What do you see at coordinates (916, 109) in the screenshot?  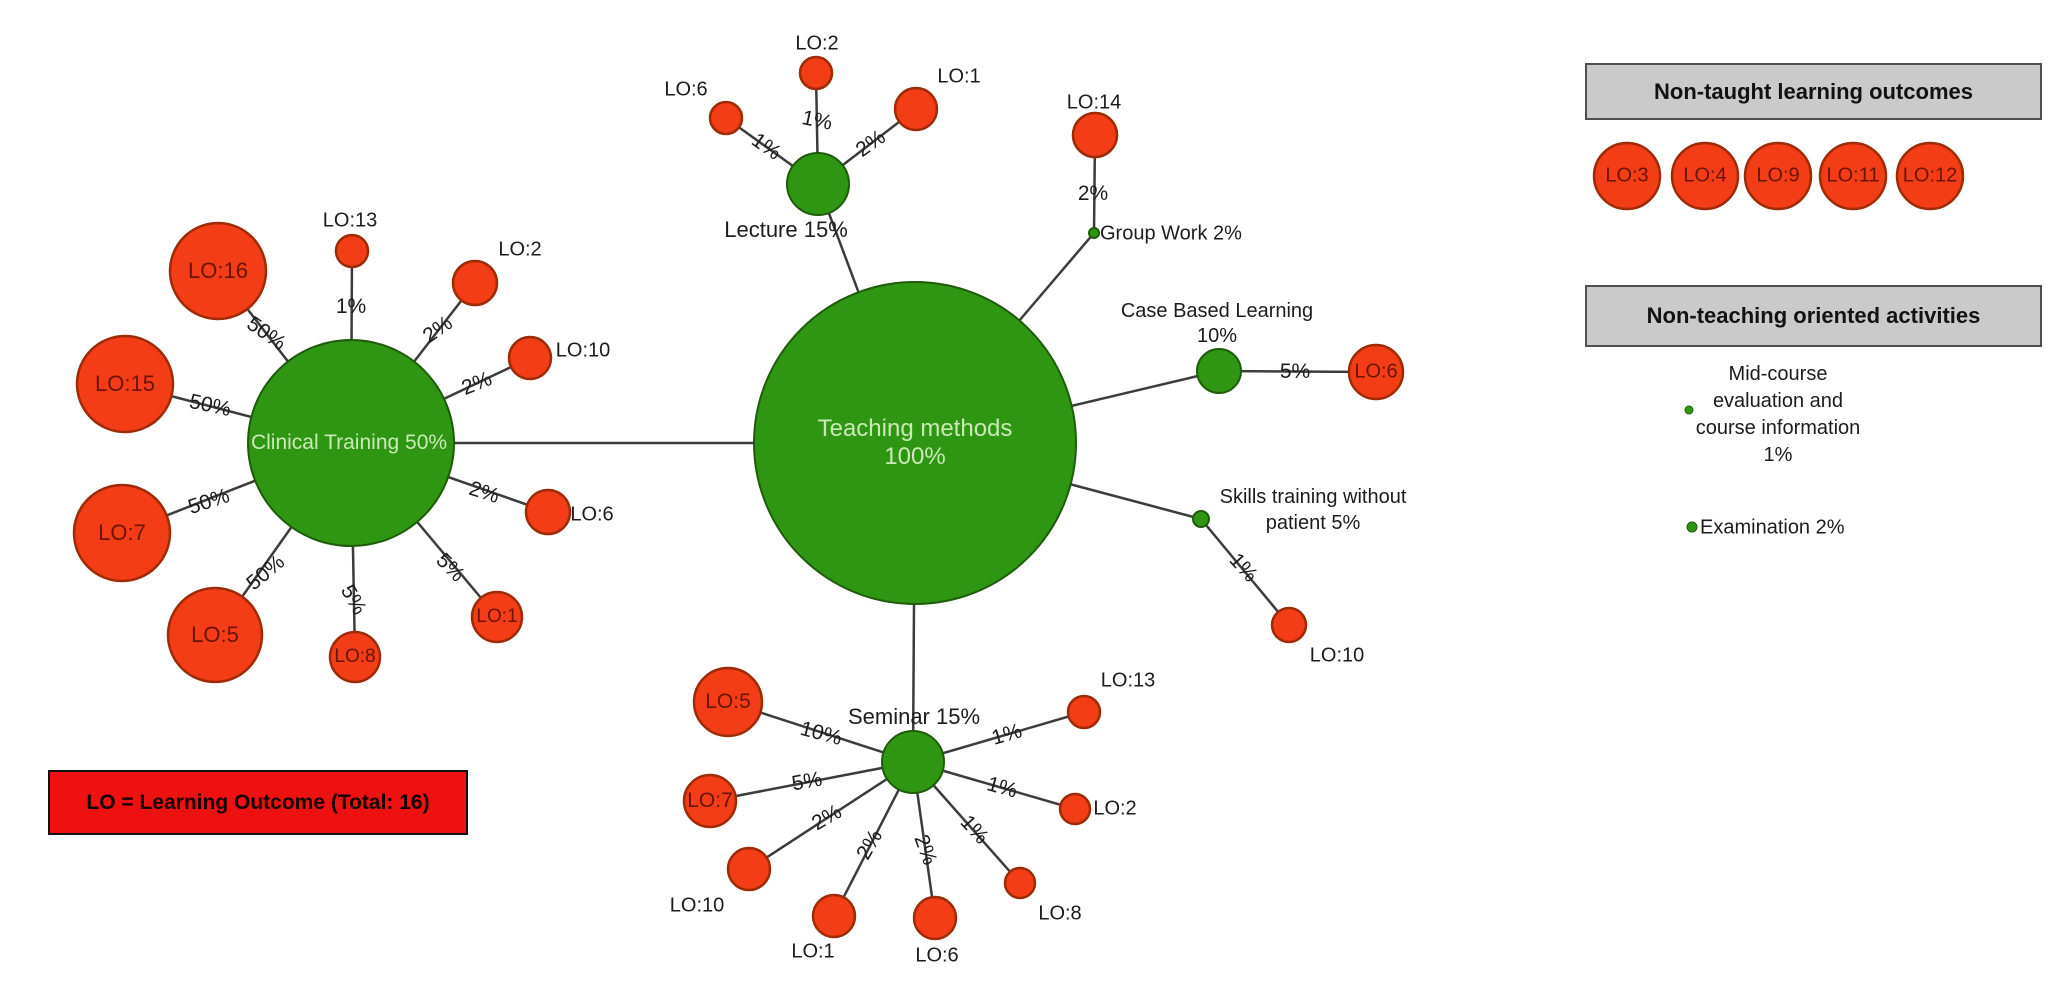 I see `node-lo1l` at bounding box center [916, 109].